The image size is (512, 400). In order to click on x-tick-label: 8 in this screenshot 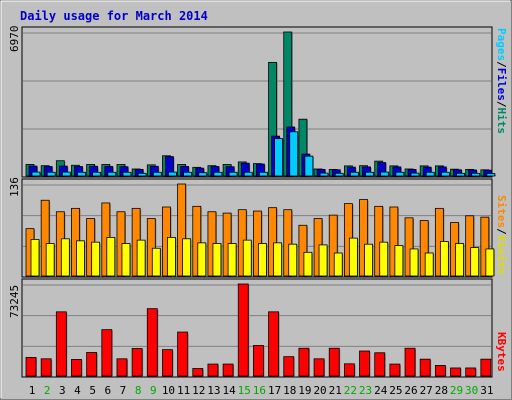, I will do `click(138, 390)`.